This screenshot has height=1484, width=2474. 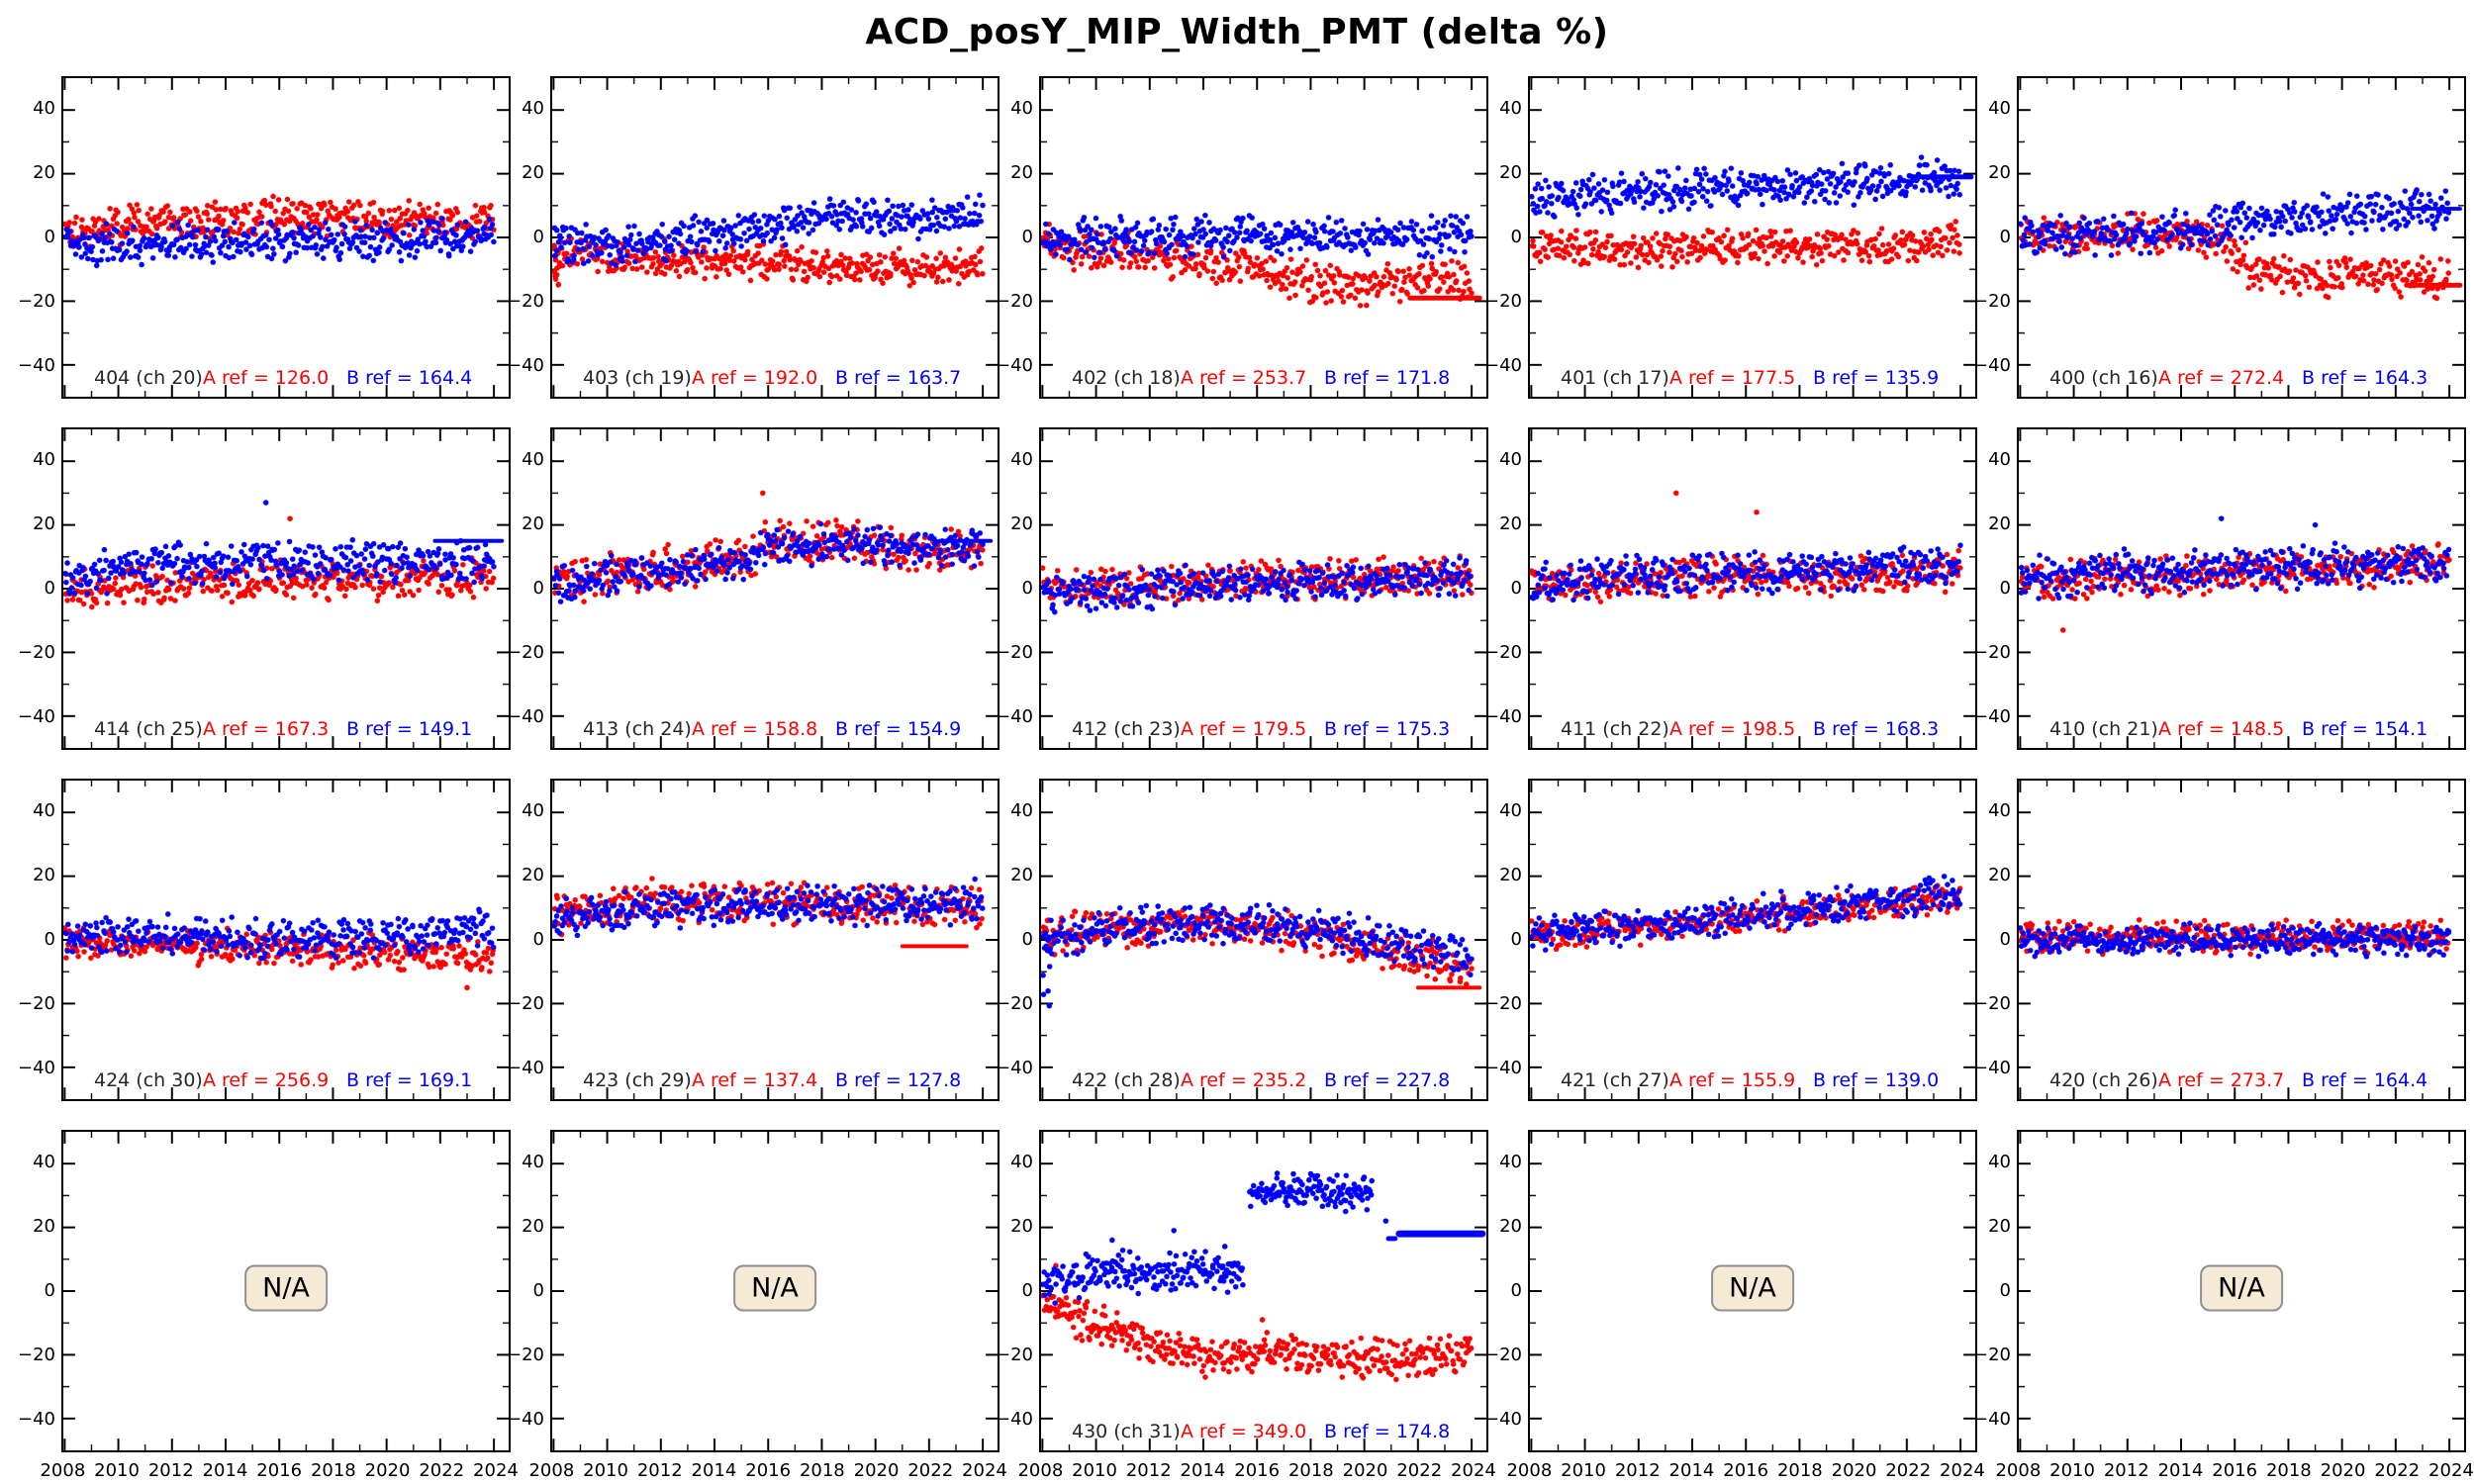 I want to click on a-ref-label: A ref = 179.5, so click(x=1244, y=729).